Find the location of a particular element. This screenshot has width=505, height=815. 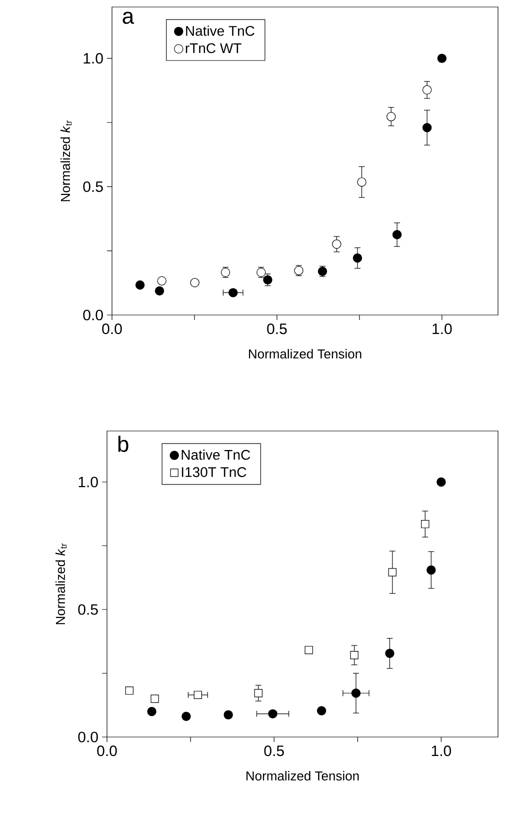

legend-label: rTnC WT is located at coordinates (214, 48).